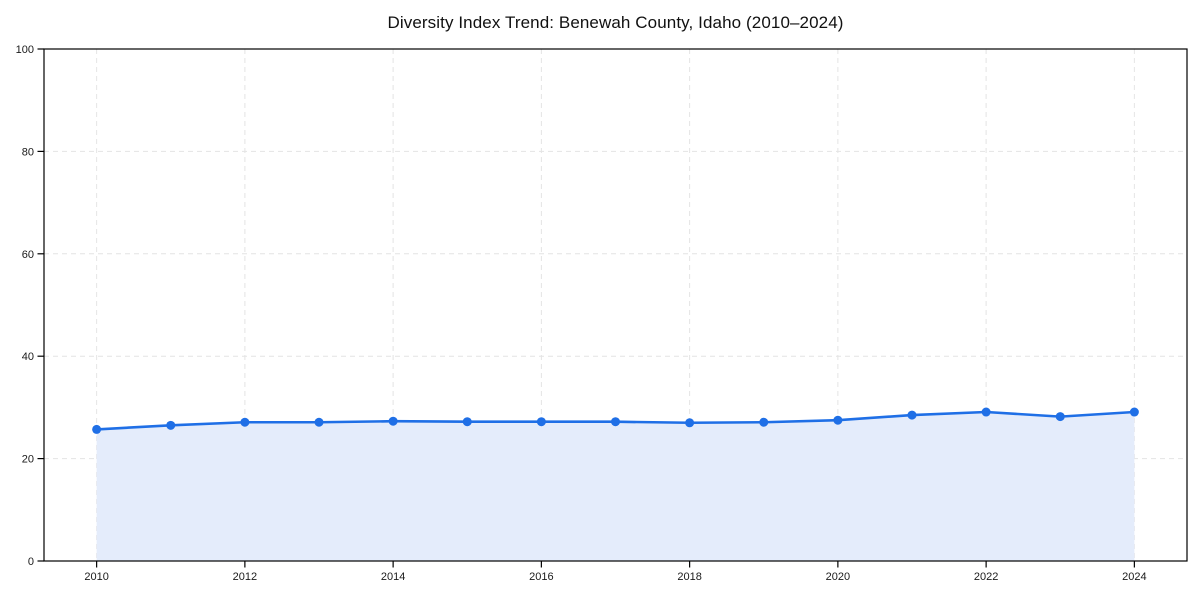 The image size is (1200, 600). Describe the element at coordinates (838, 577) in the screenshot. I see `x-tick-label: 2020` at that location.